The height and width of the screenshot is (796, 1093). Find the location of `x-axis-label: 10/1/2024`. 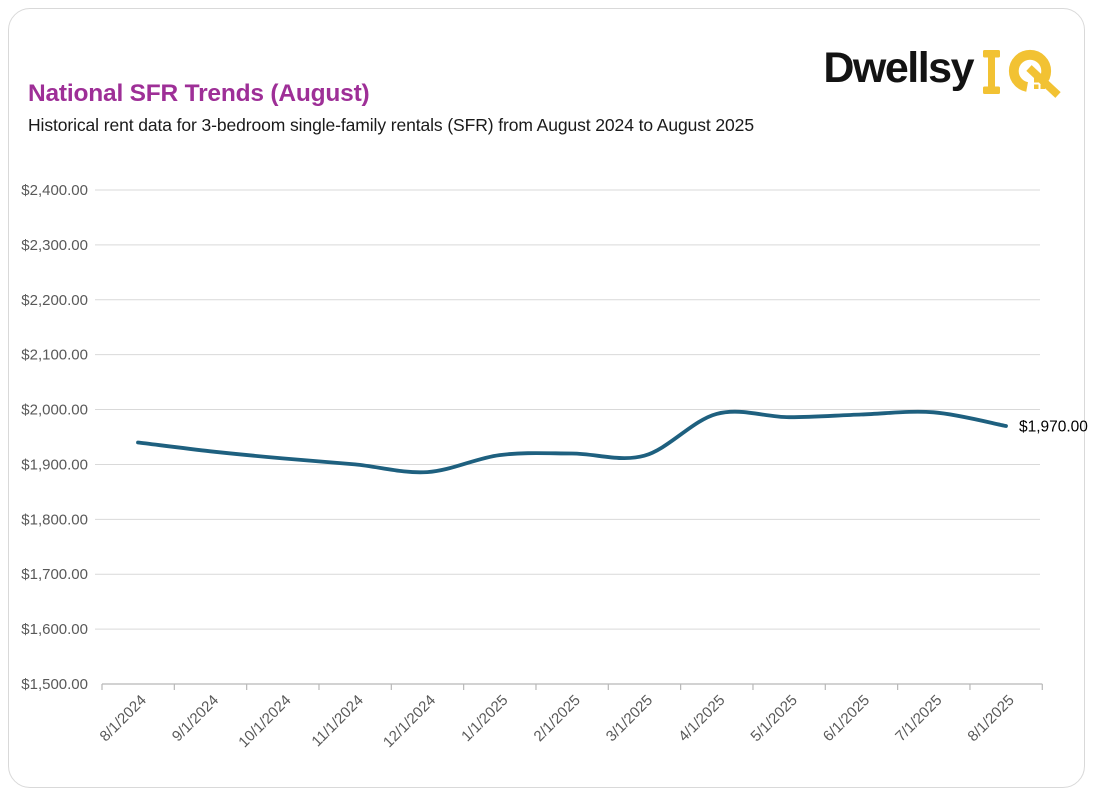

x-axis-label: 10/1/2024 is located at coordinates (264, 721).